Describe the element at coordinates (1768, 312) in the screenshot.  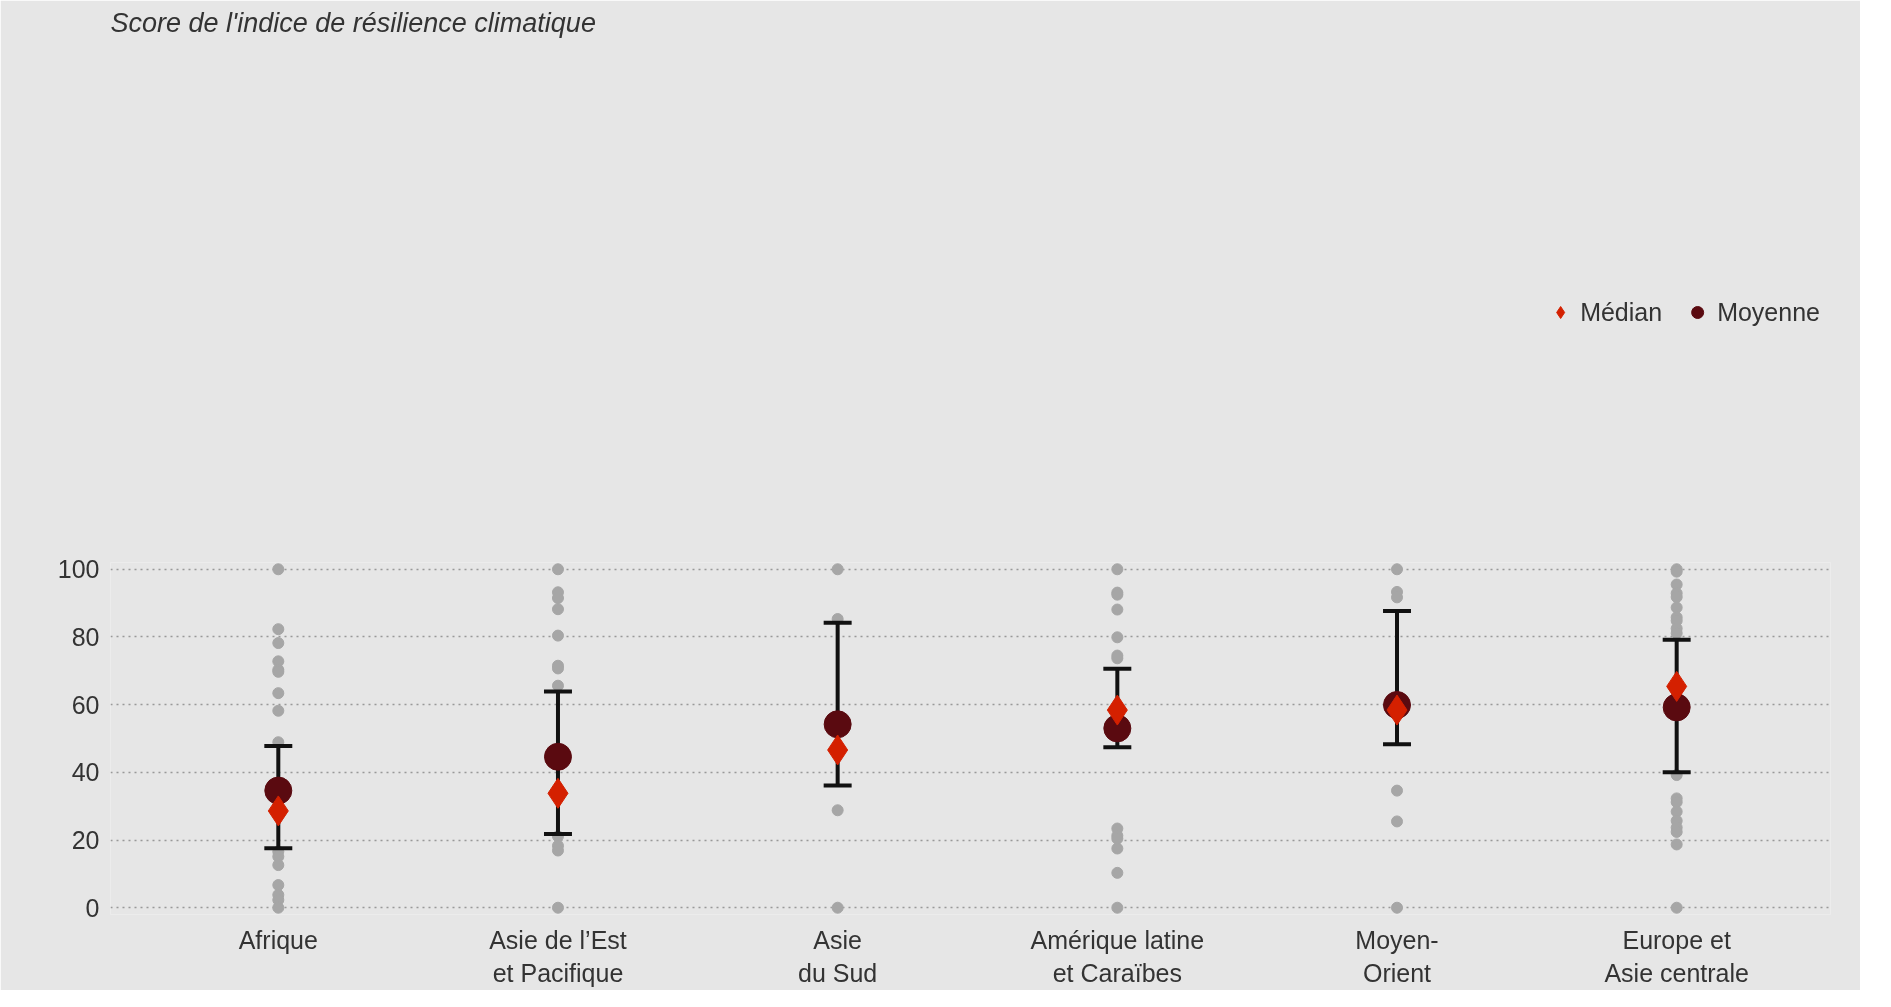
I see `legend-label: Moyenne` at that location.